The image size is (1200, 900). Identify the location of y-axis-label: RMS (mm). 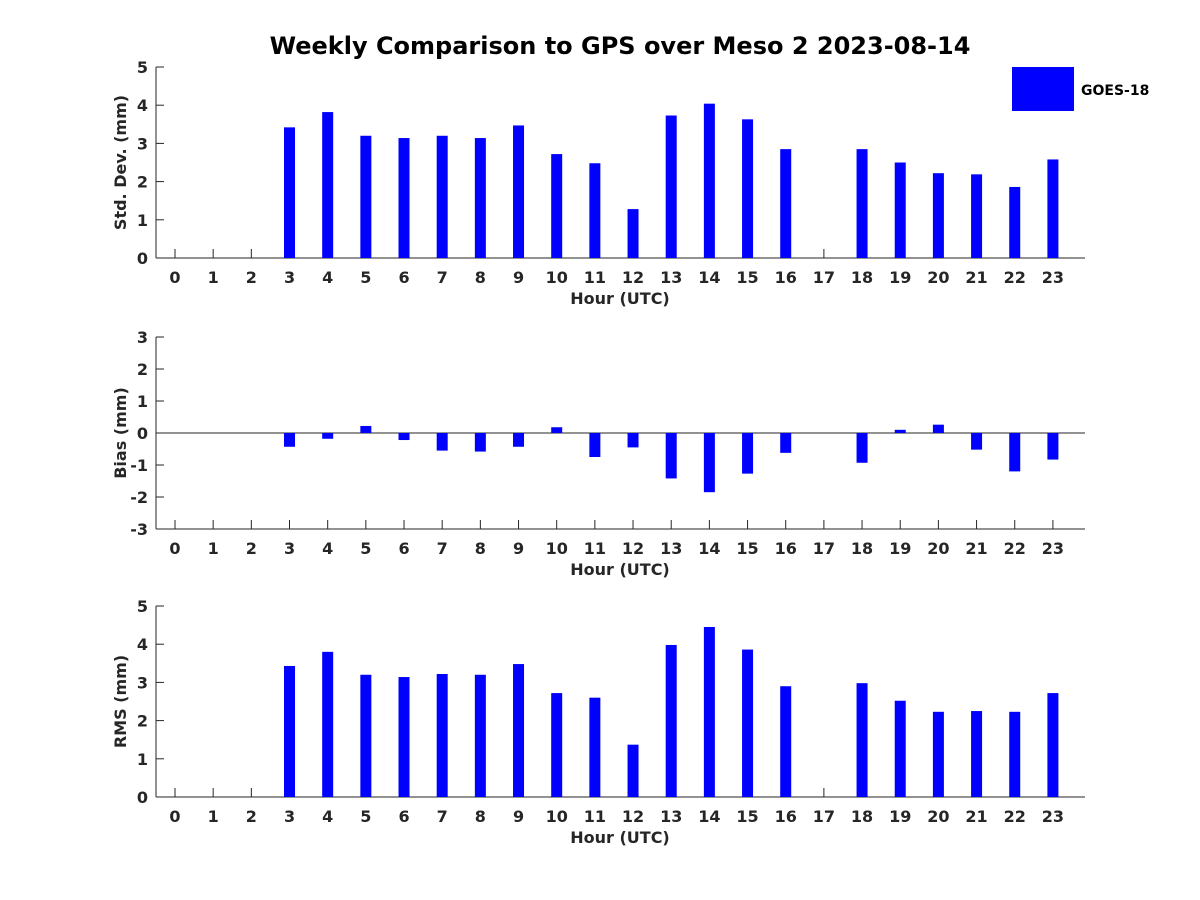
(120, 701).